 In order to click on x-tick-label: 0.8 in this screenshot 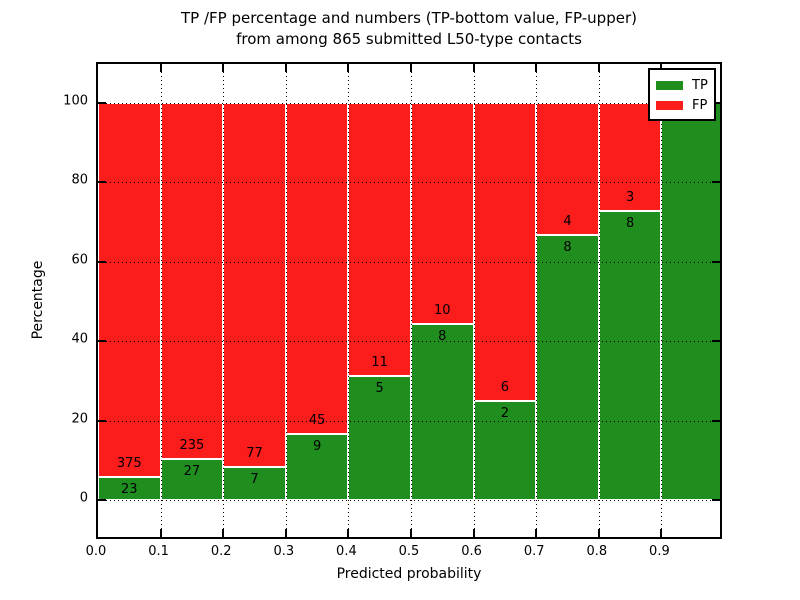, I will do `click(597, 551)`.